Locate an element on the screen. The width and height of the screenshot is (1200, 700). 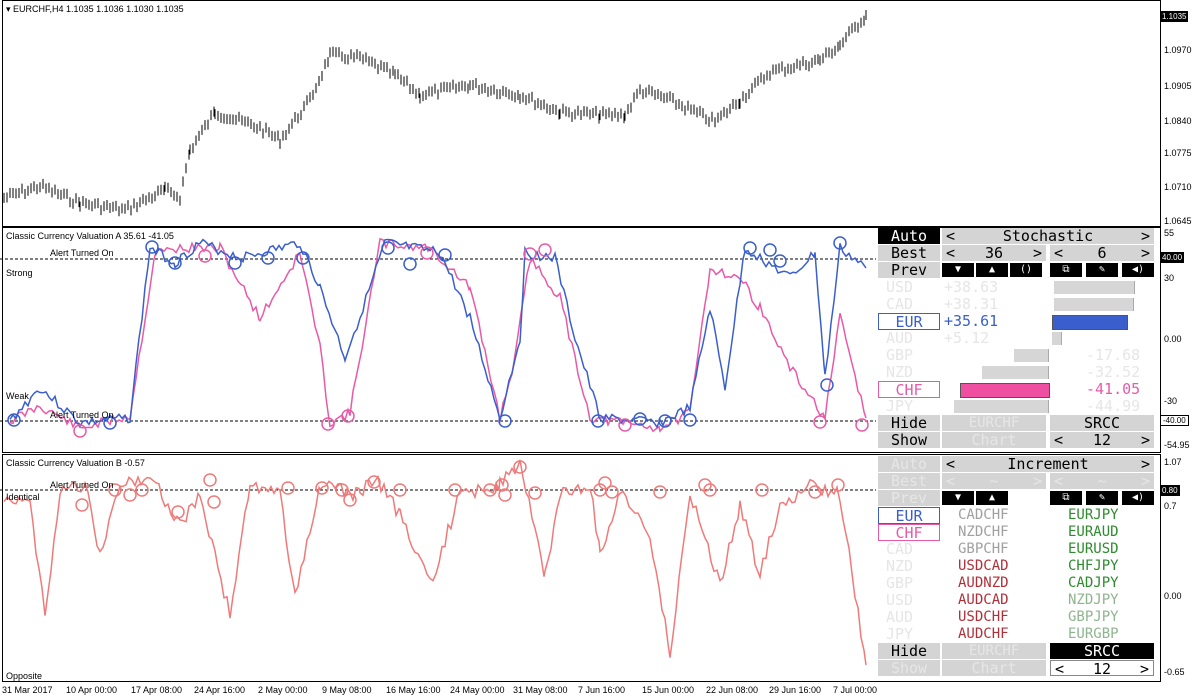
pair-label: AUDCAD is located at coordinates (983, 600).